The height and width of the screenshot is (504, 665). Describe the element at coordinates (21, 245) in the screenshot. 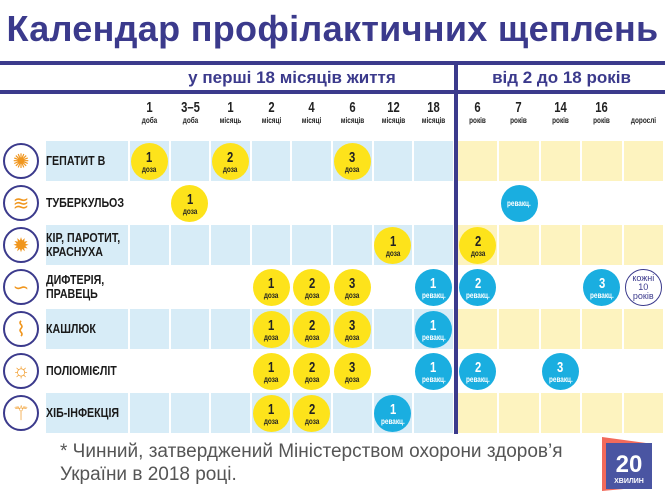

I see `virus-spiral-icon: ✹` at that location.